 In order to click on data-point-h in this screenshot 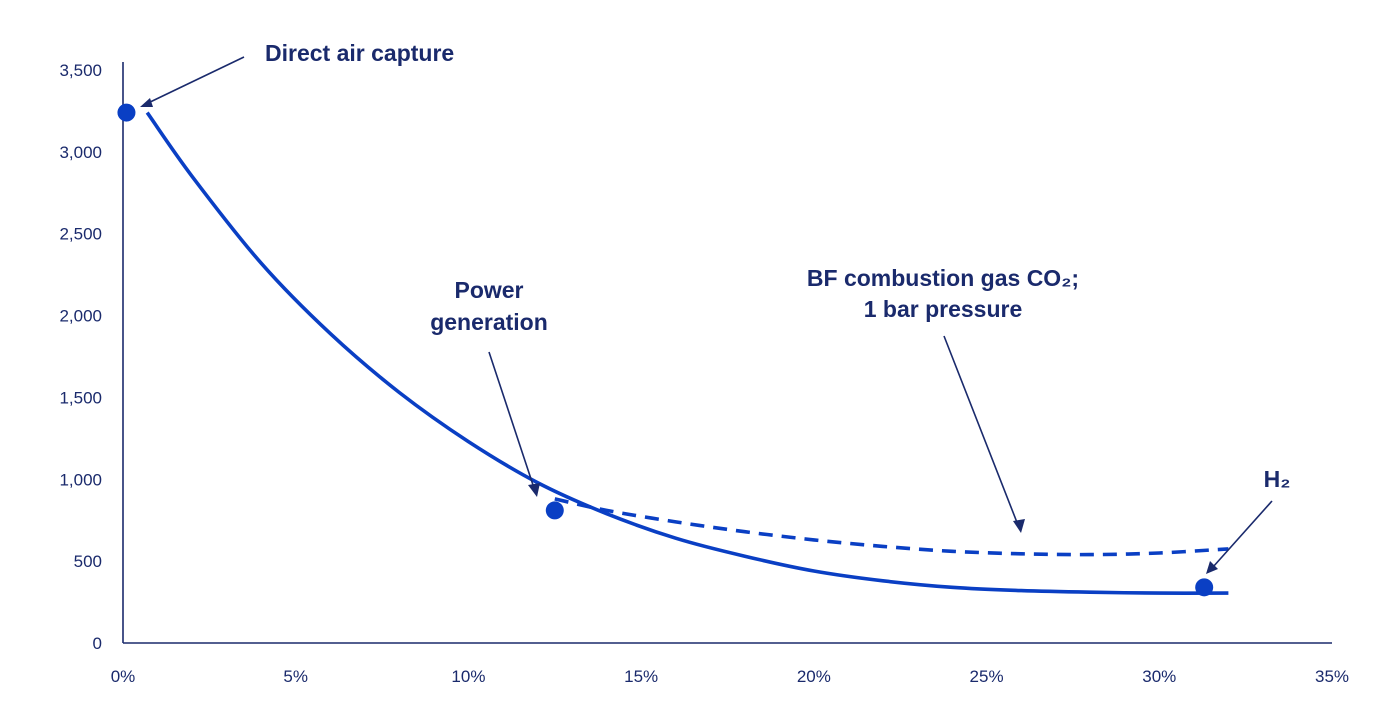, I will do `click(1204, 587)`.